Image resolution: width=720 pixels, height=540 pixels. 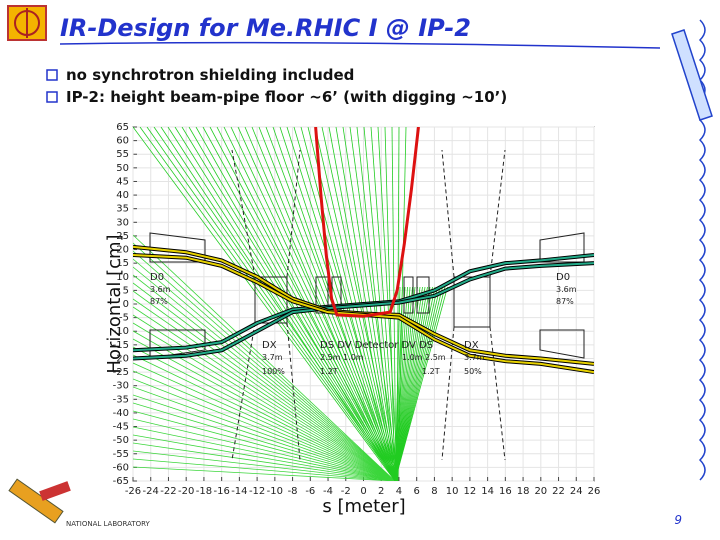 I want to click on x-tick-label: 2, so click(x=381, y=491).